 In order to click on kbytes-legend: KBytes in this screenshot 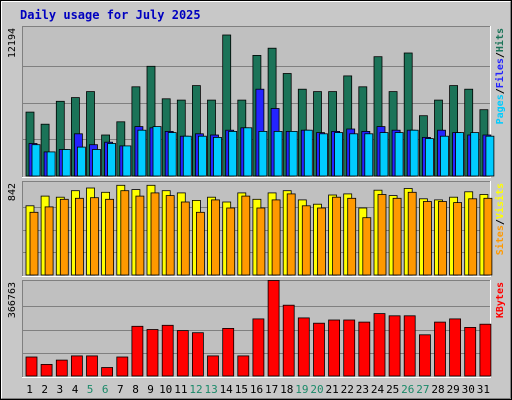, I will do `click(500, 300)`.